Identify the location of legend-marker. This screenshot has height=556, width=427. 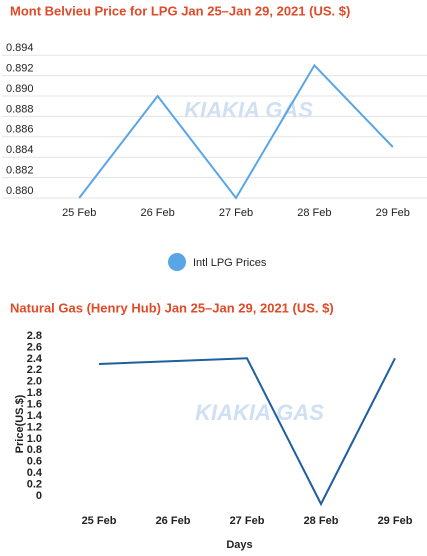
(177, 262).